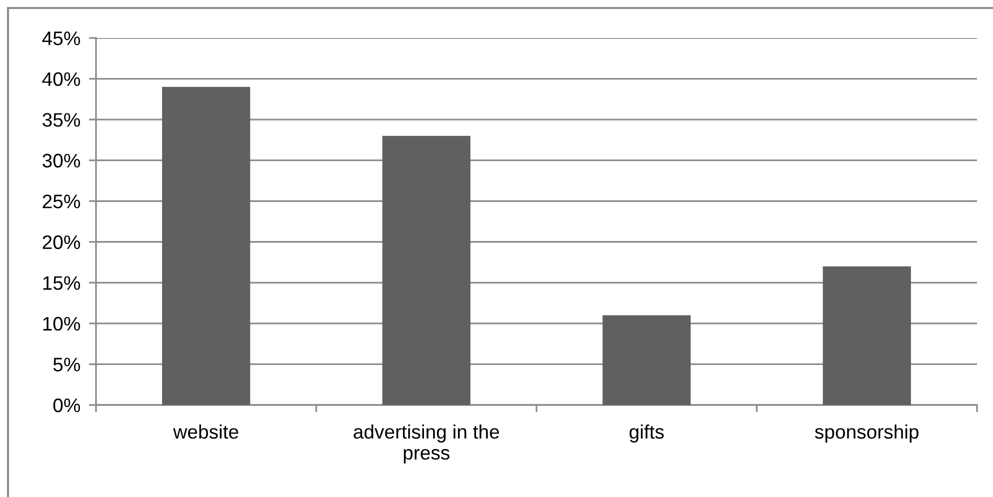 Image resolution: width=993 pixels, height=497 pixels. I want to click on x-tick-label: gifts, so click(647, 433).